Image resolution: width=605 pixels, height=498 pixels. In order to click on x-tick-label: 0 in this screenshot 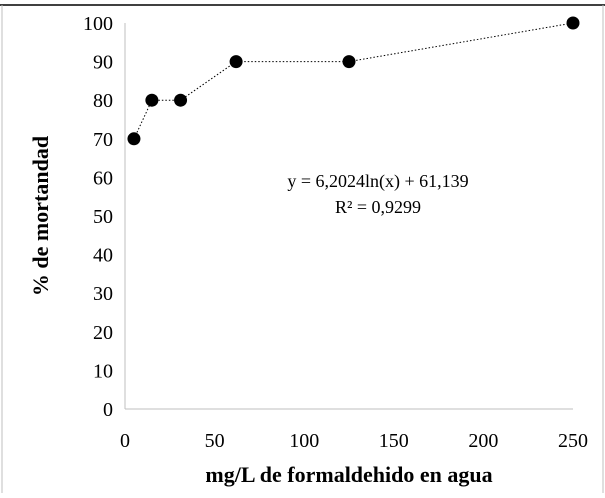, I will do `click(125, 441)`.